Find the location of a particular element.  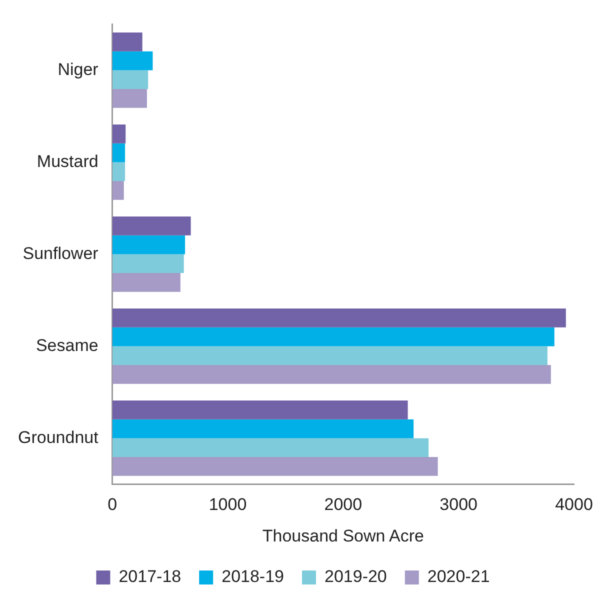

legend-label: 2019-20 is located at coordinates (355, 576).